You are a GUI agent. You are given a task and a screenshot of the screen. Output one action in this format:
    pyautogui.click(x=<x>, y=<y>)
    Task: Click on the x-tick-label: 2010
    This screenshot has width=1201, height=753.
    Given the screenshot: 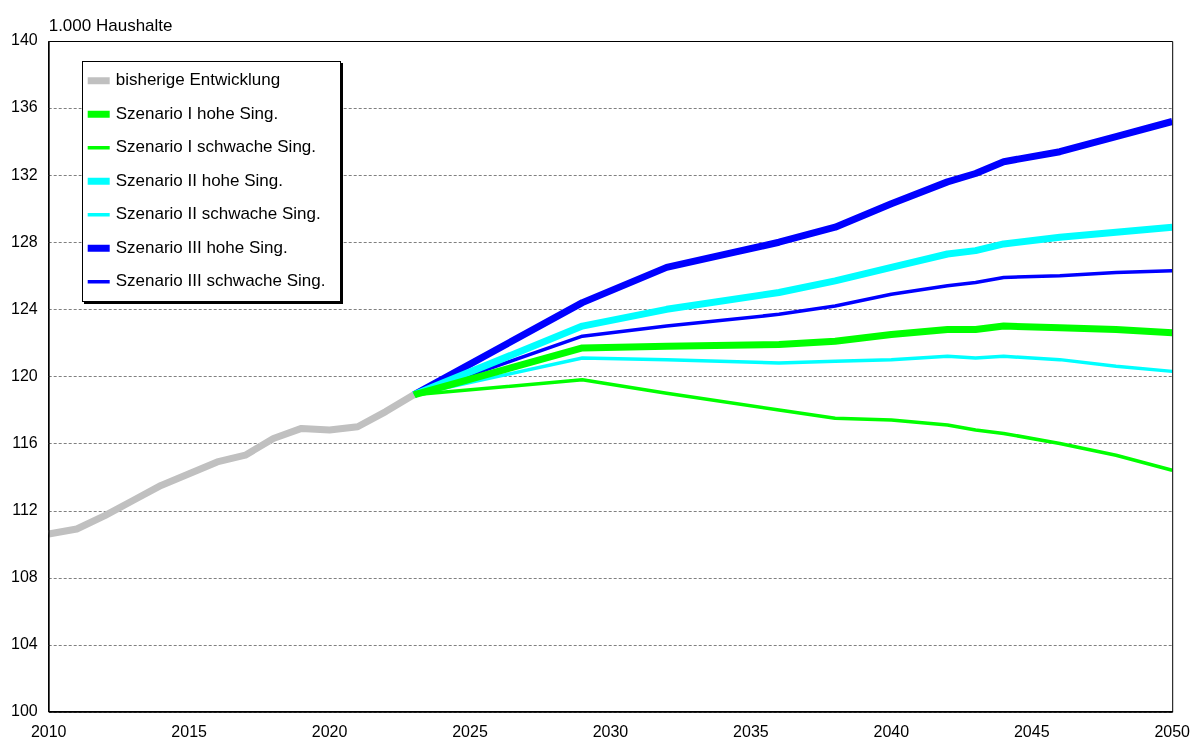 What is the action you would take?
    pyautogui.click(x=48, y=731)
    